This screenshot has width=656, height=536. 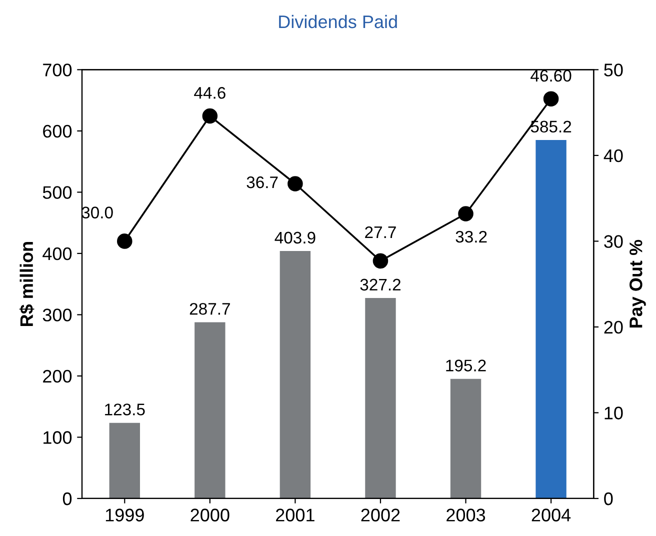 What do you see at coordinates (380, 232) in the screenshot?
I see `data-label: 27.7` at bounding box center [380, 232].